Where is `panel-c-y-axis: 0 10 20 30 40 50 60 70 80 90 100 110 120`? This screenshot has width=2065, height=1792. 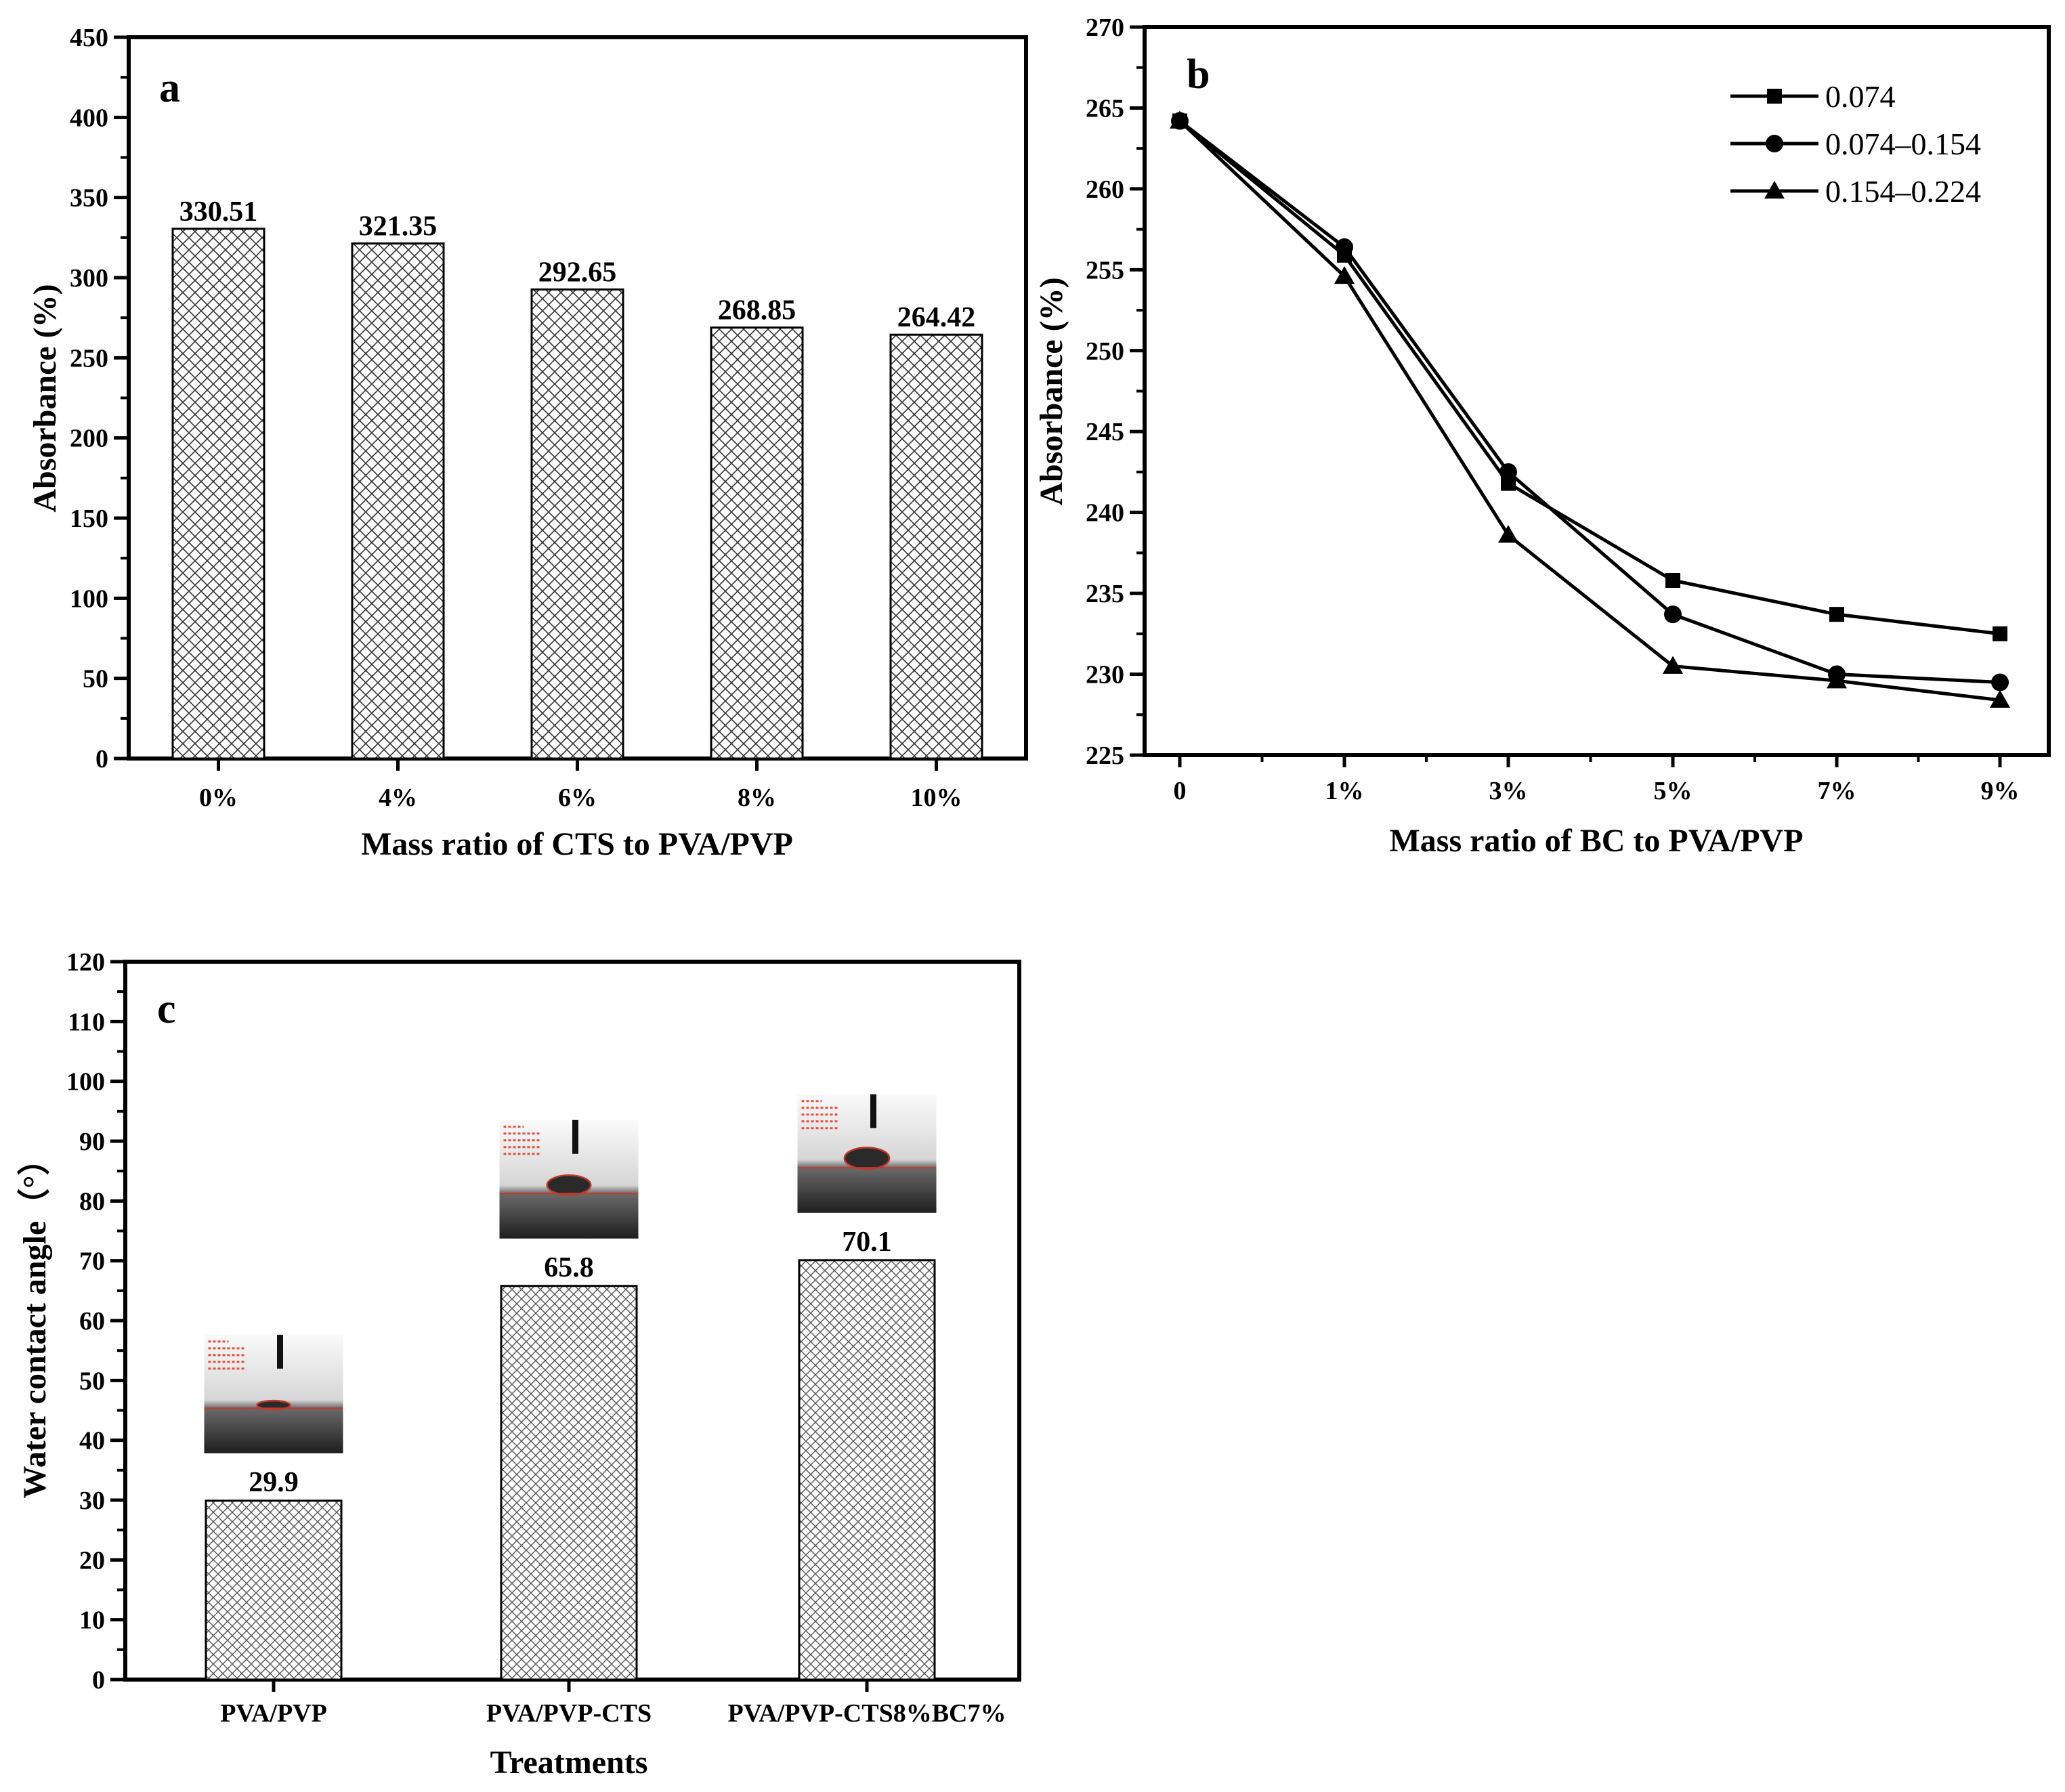 panel-c-y-axis: 0 10 20 30 40 50 60 70 80 90 100 110 120 is located at coordinates (95, 1321).